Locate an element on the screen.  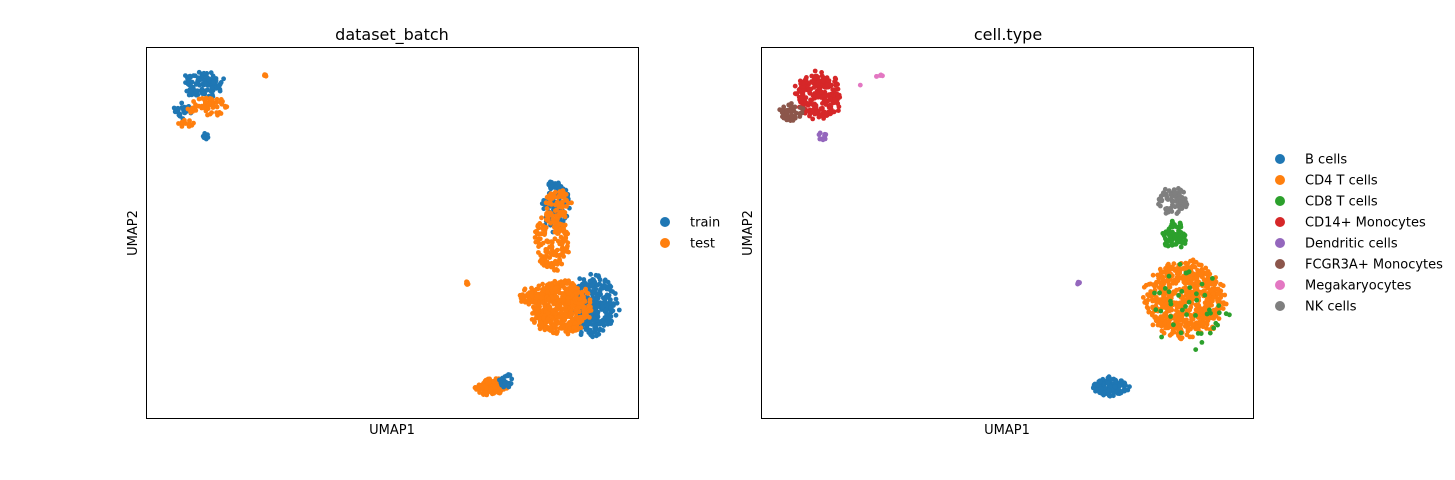
legend-label: FCGR3A+ Monocytes is located at coordinates (1374, 265).